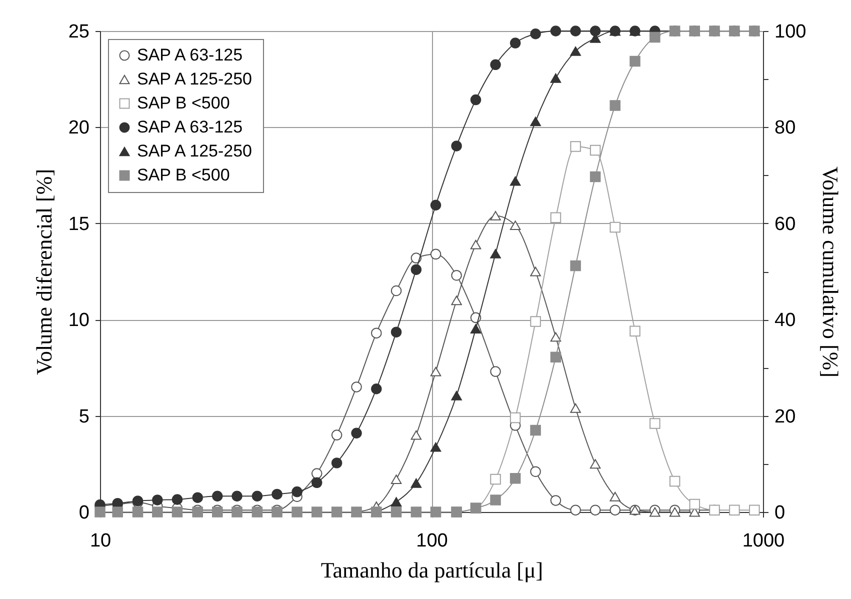 The image size is (851, 599). Describe the element at coordinates (84, 513) in the screenshot. I see `y-tick-label: 0` at that location.